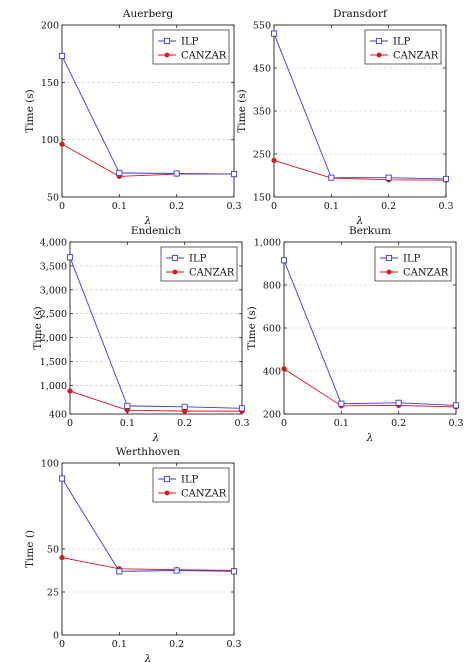 The width and height of the screenshot is (474, 662). Describe the element at coordinates (262, 69) in the screenshot. I see `y-tick-label: 450` at that location.